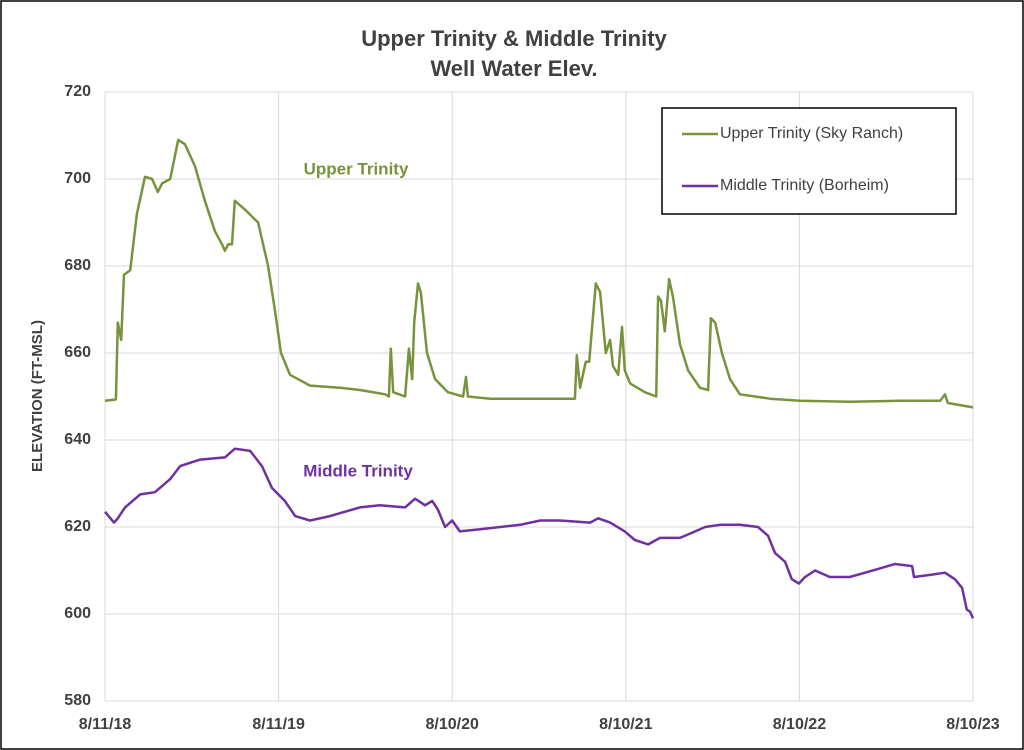 The image size is (1024, 750). Describe the element at coordinates (972, 724) in the screenshot. I see `x-tick-label: 8/10/23` at that location.